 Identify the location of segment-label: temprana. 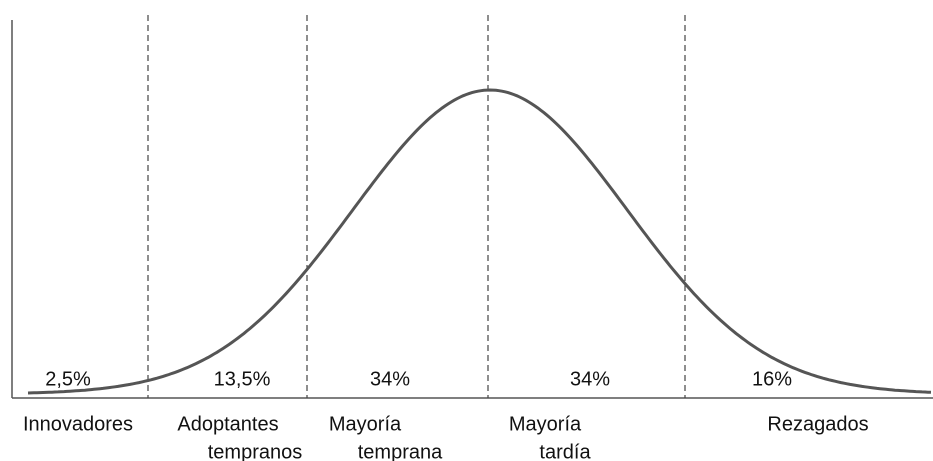
(400, 451).